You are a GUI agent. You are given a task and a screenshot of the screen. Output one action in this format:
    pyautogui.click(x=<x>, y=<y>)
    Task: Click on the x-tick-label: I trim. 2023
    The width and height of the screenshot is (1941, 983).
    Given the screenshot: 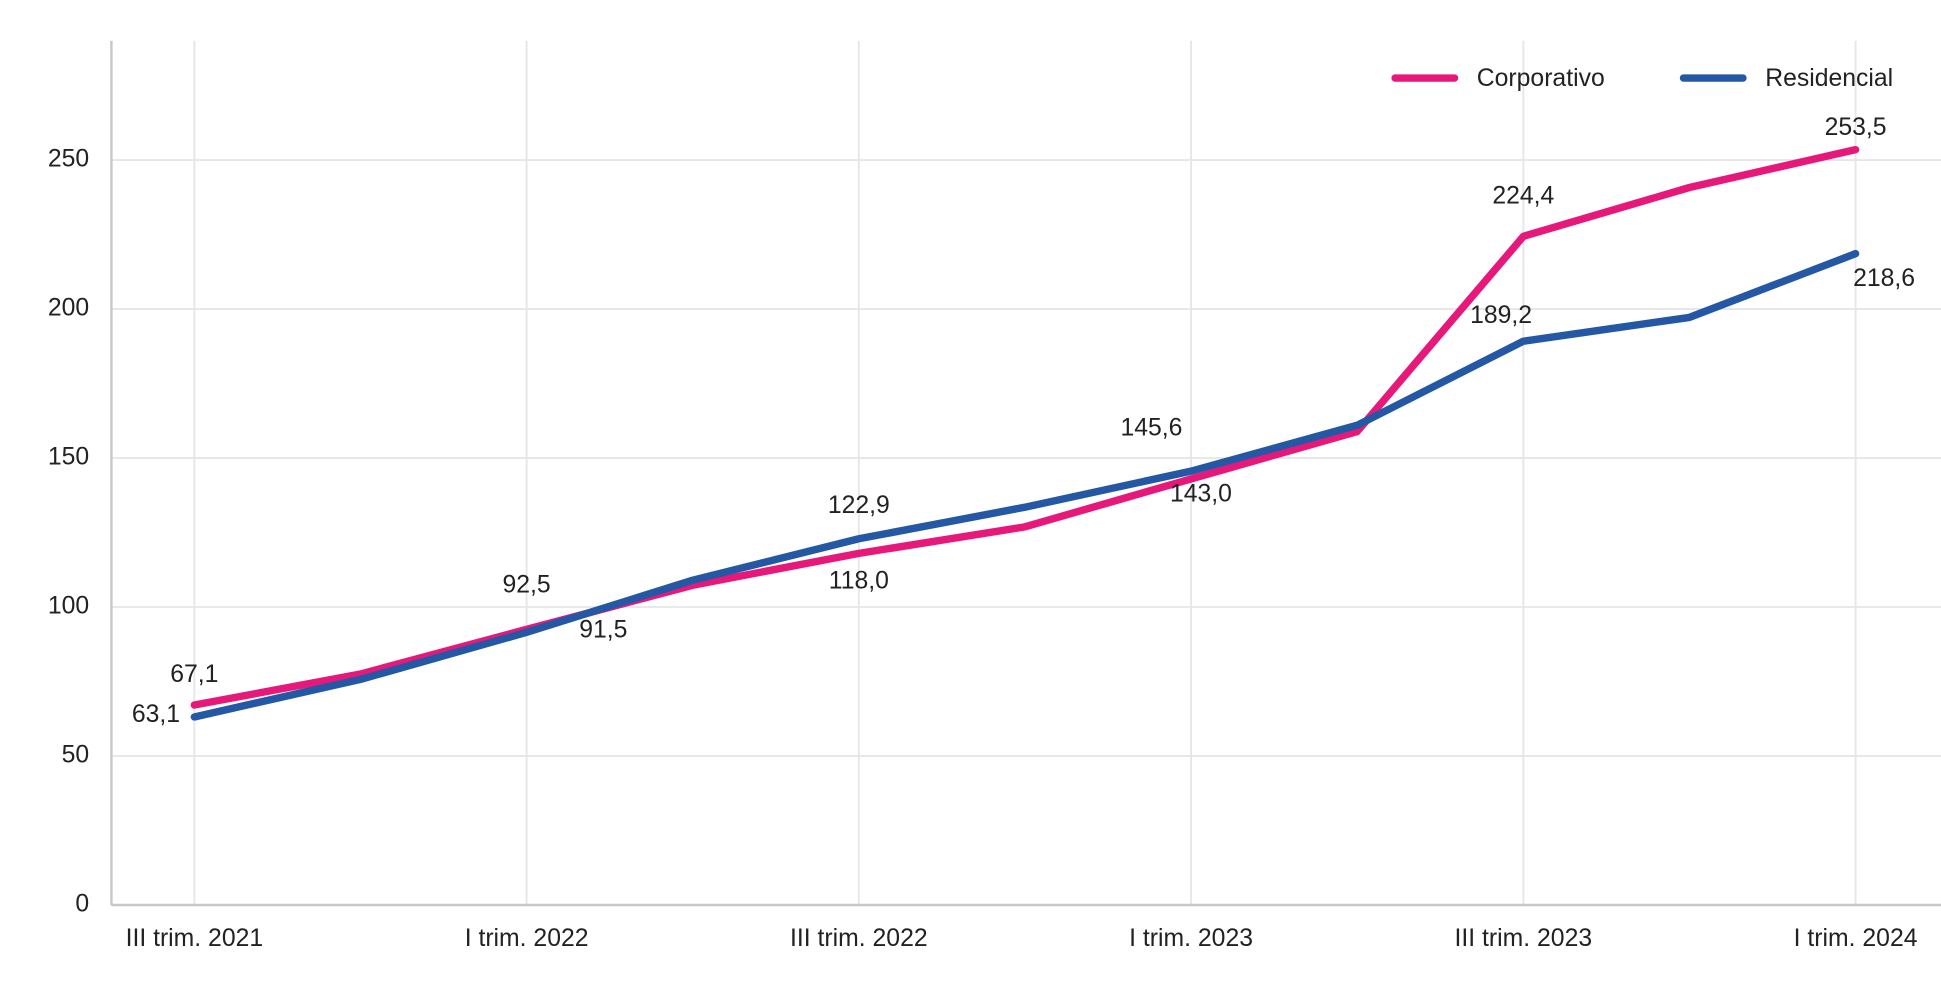 What is the action you would take?
    pyautogui.click(x=1191, y=938)
    